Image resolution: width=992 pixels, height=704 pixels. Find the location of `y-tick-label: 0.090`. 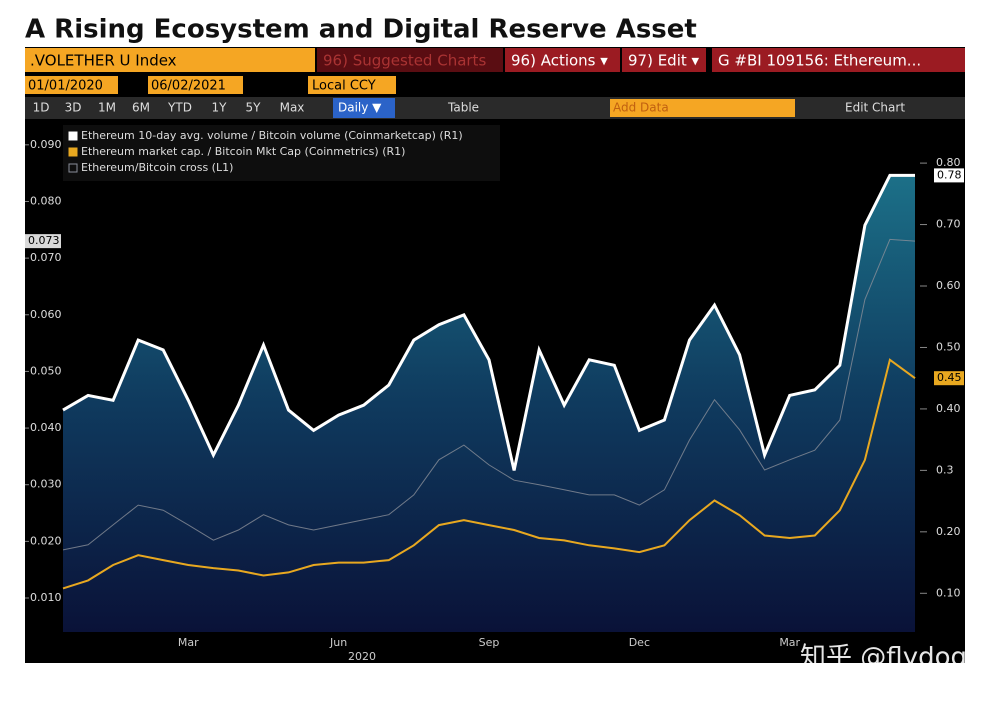

y-tick-label: 0.090 is located at coordinates (46, 144).